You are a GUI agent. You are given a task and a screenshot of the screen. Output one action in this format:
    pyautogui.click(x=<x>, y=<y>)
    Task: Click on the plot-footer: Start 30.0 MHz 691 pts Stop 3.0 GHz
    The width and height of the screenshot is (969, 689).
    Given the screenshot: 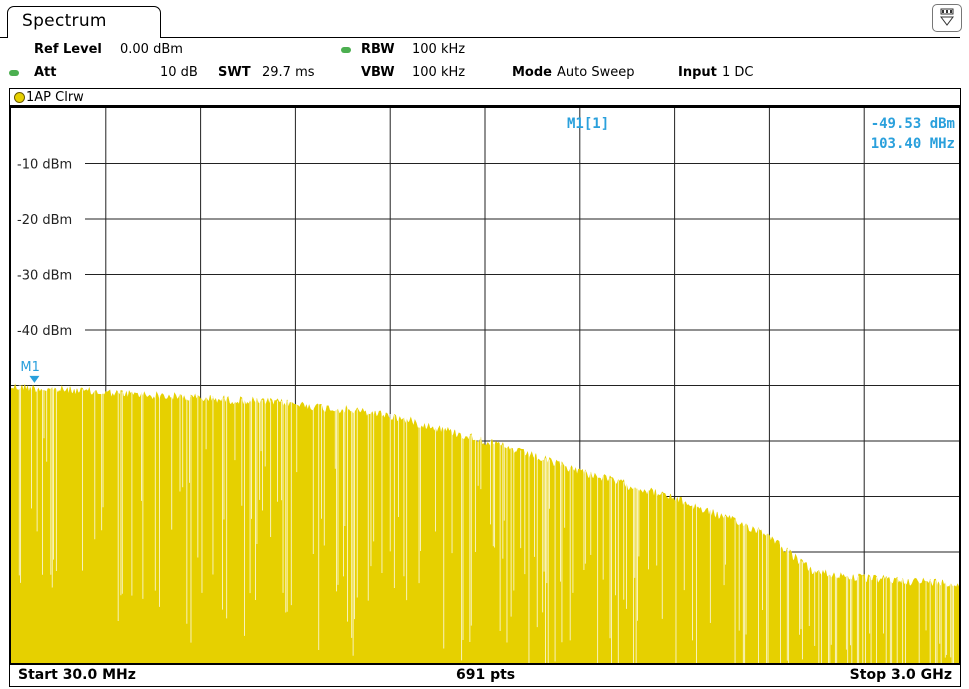 What is the action you would take?
    pyautogui.click(x=485, y=676)
    